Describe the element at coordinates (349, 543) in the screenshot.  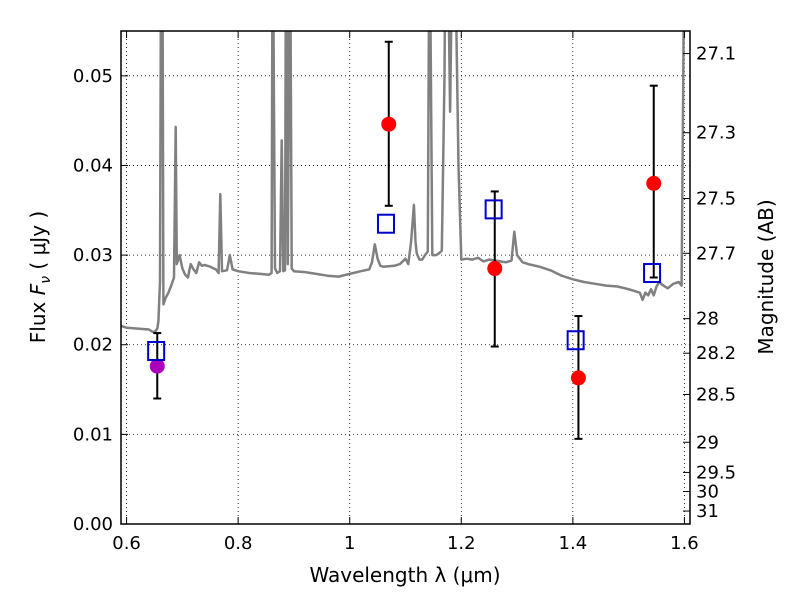
I see `x-tick-label: 1` at that location.